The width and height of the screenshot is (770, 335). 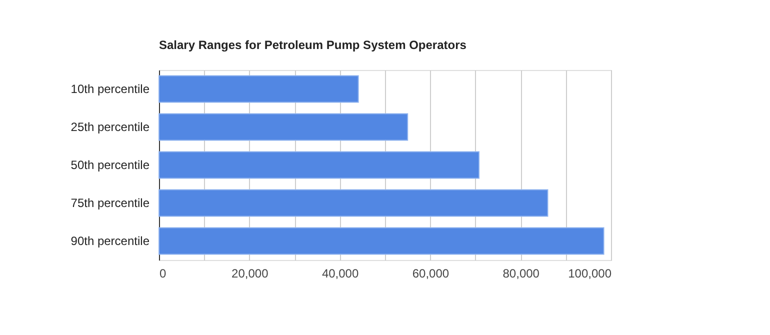 What do you see at coordinates (110, 241) in the screenshot?
I see `y-tick-label: 90th percentile` at bounding box center [110, 241].